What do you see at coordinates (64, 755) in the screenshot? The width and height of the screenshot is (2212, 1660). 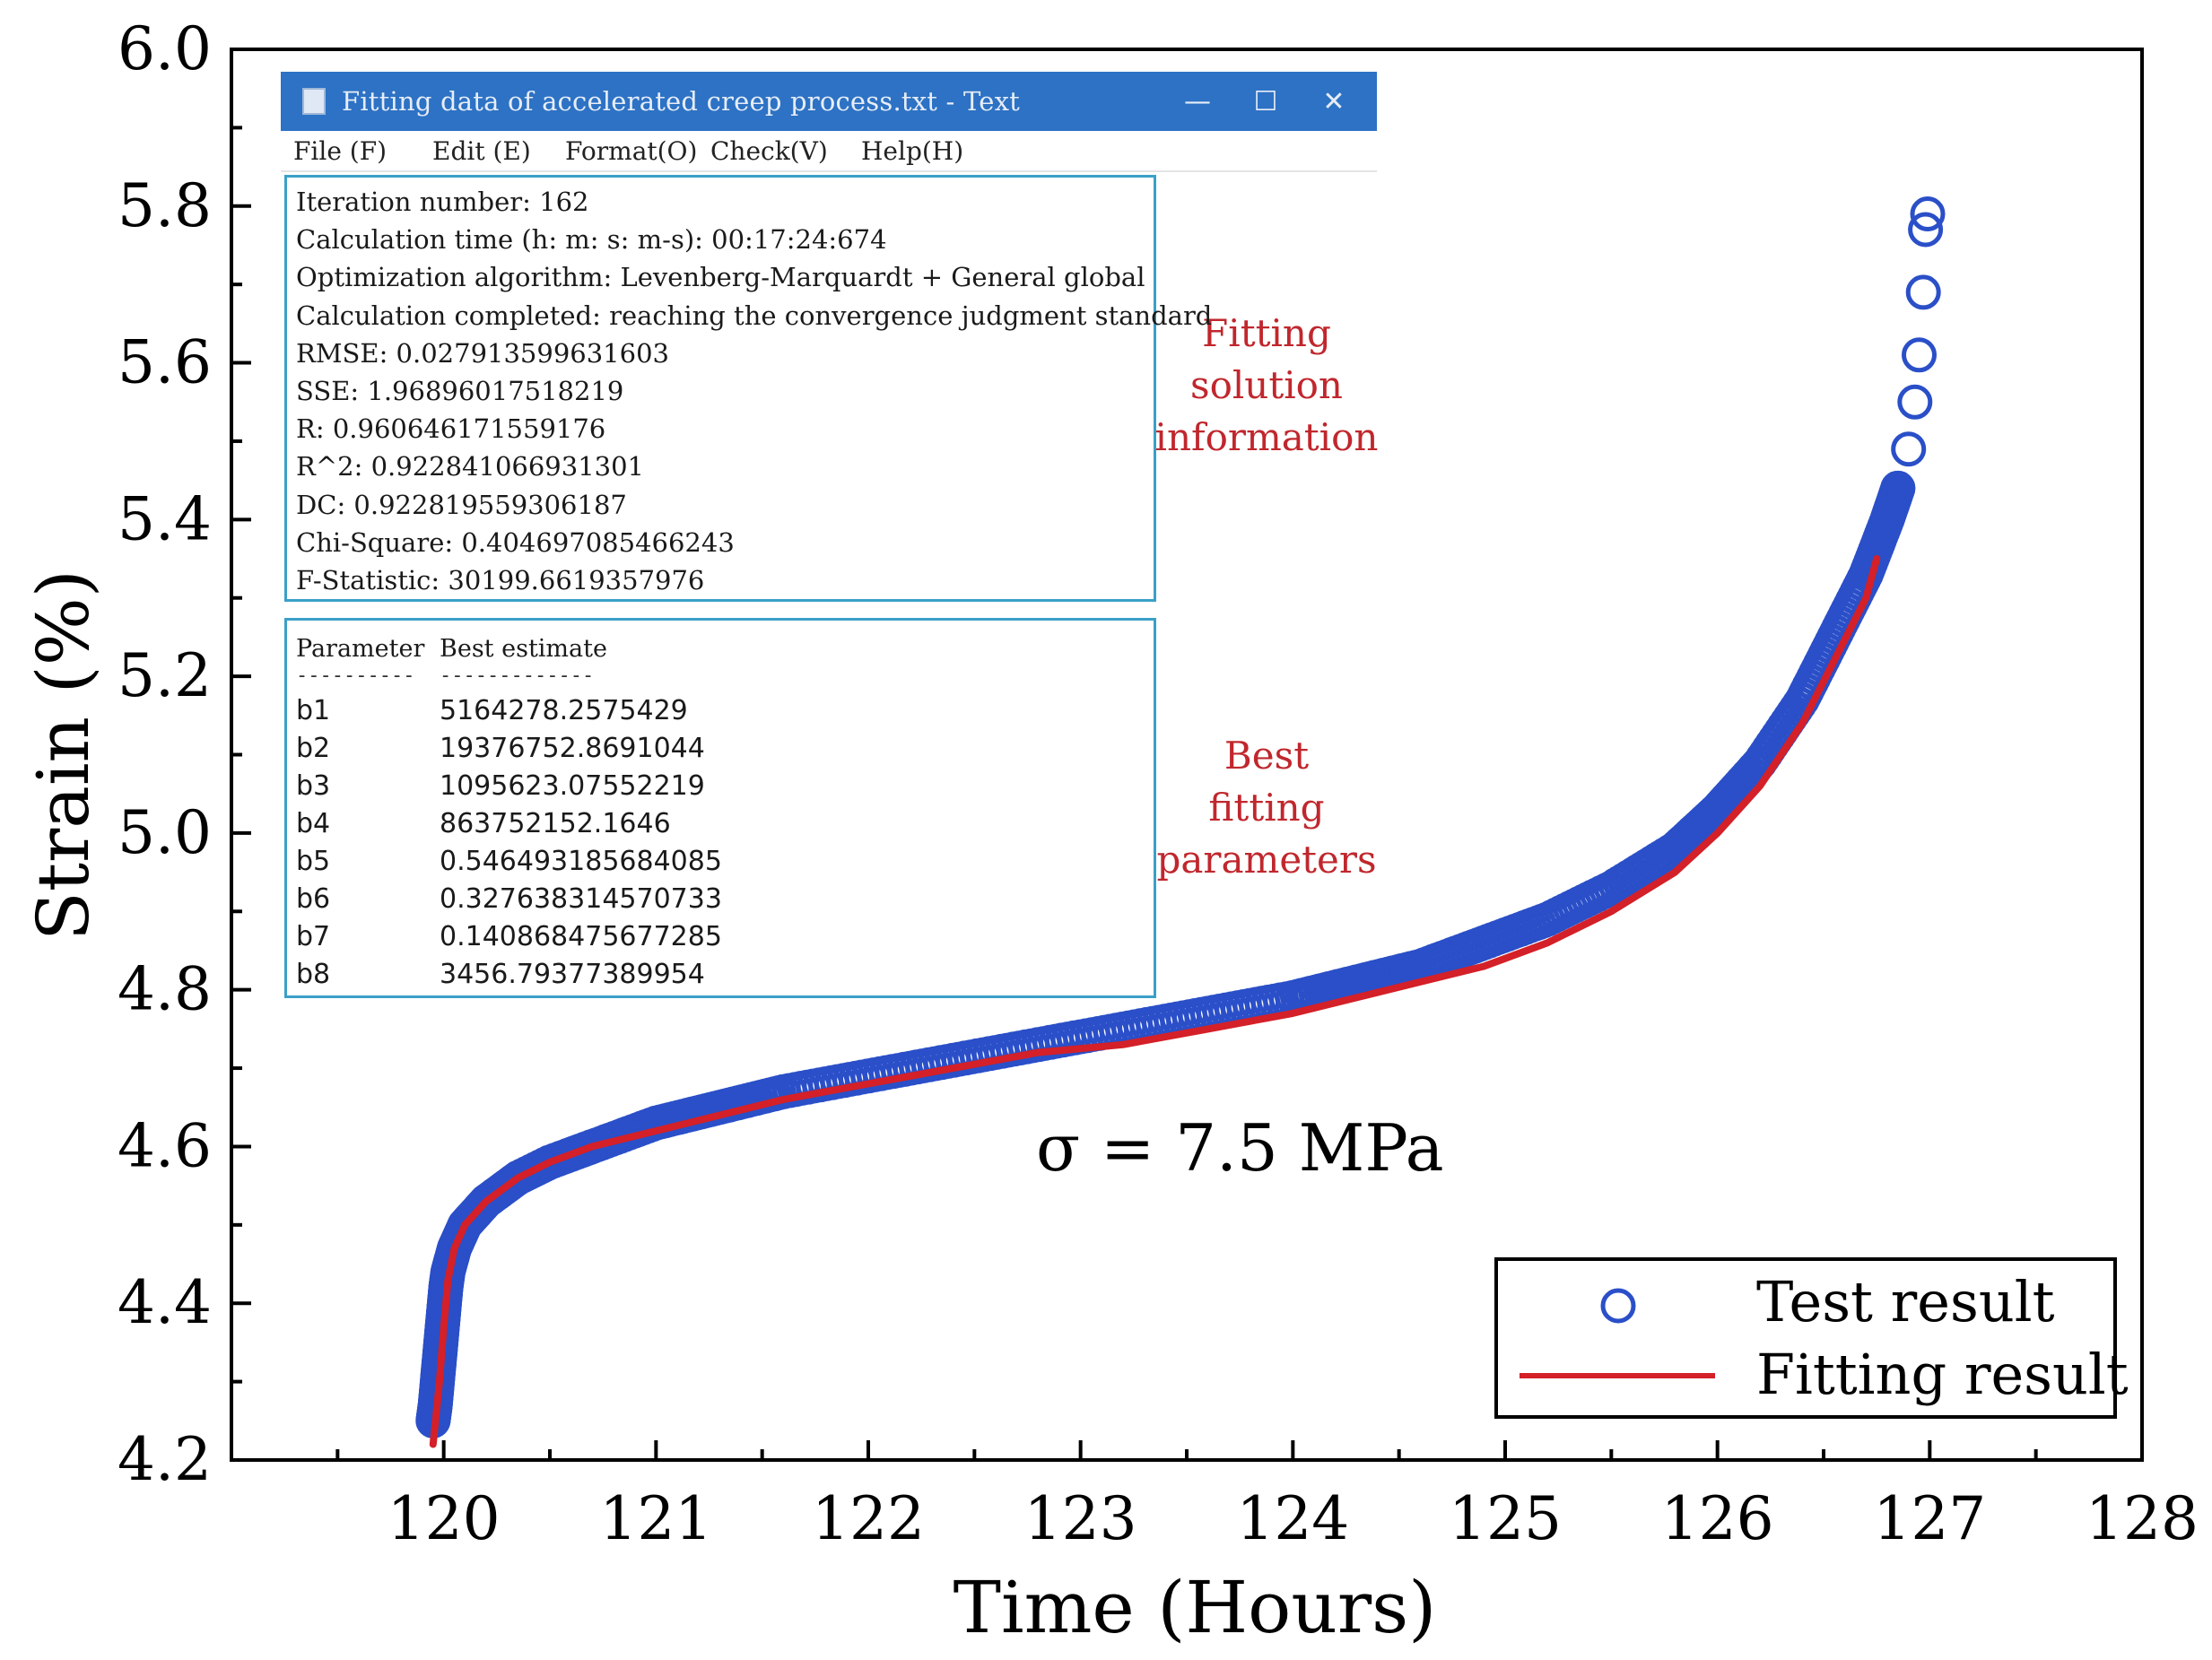 I see `y-axis-title: Strain (%)` at bounding box center [64, 755].